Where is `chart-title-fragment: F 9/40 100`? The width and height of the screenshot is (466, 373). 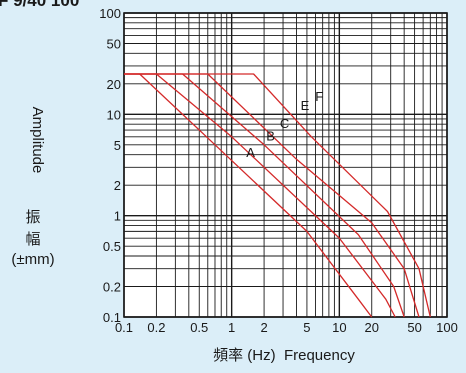 chart-title-fragment: F 9/40 100 is located at coordinates (39, 5).